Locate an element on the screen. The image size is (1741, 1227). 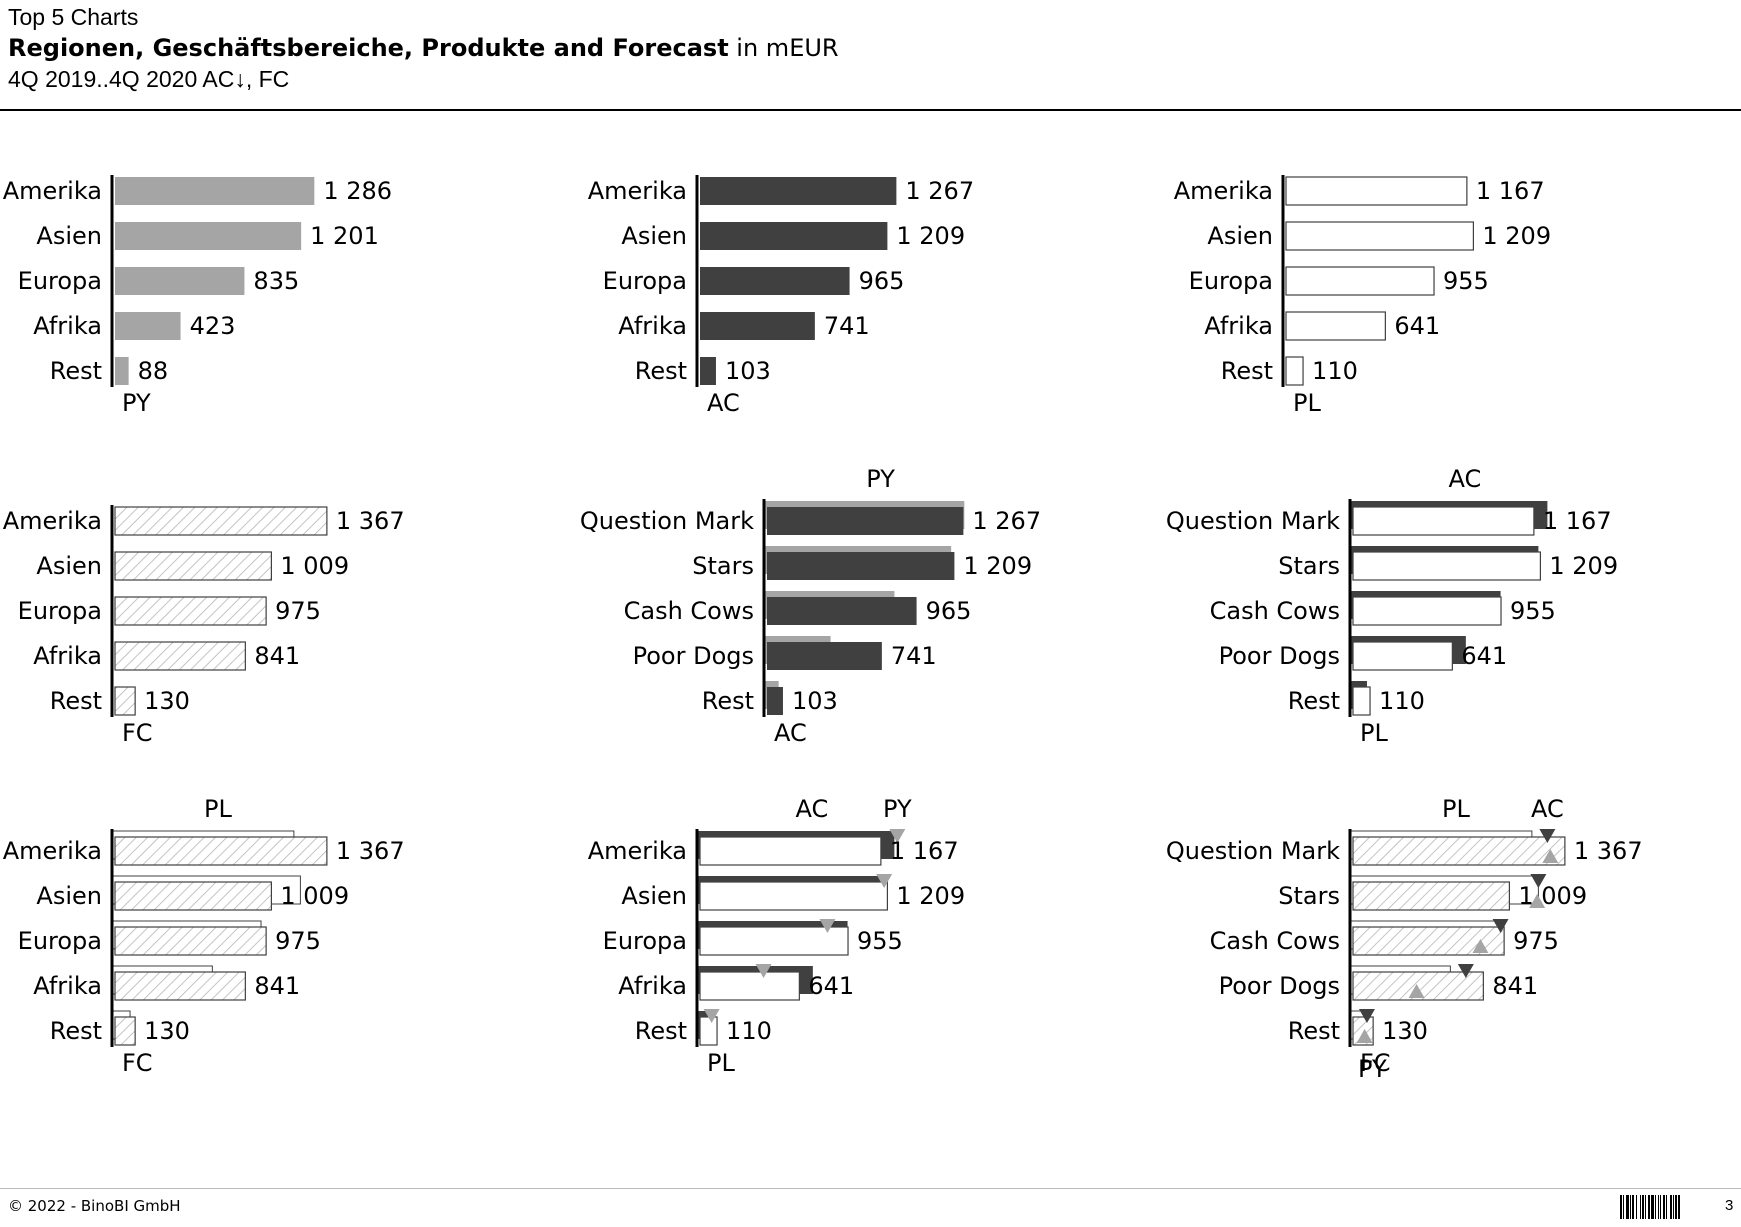
footer-divider is located at coordinates (870, 1188).